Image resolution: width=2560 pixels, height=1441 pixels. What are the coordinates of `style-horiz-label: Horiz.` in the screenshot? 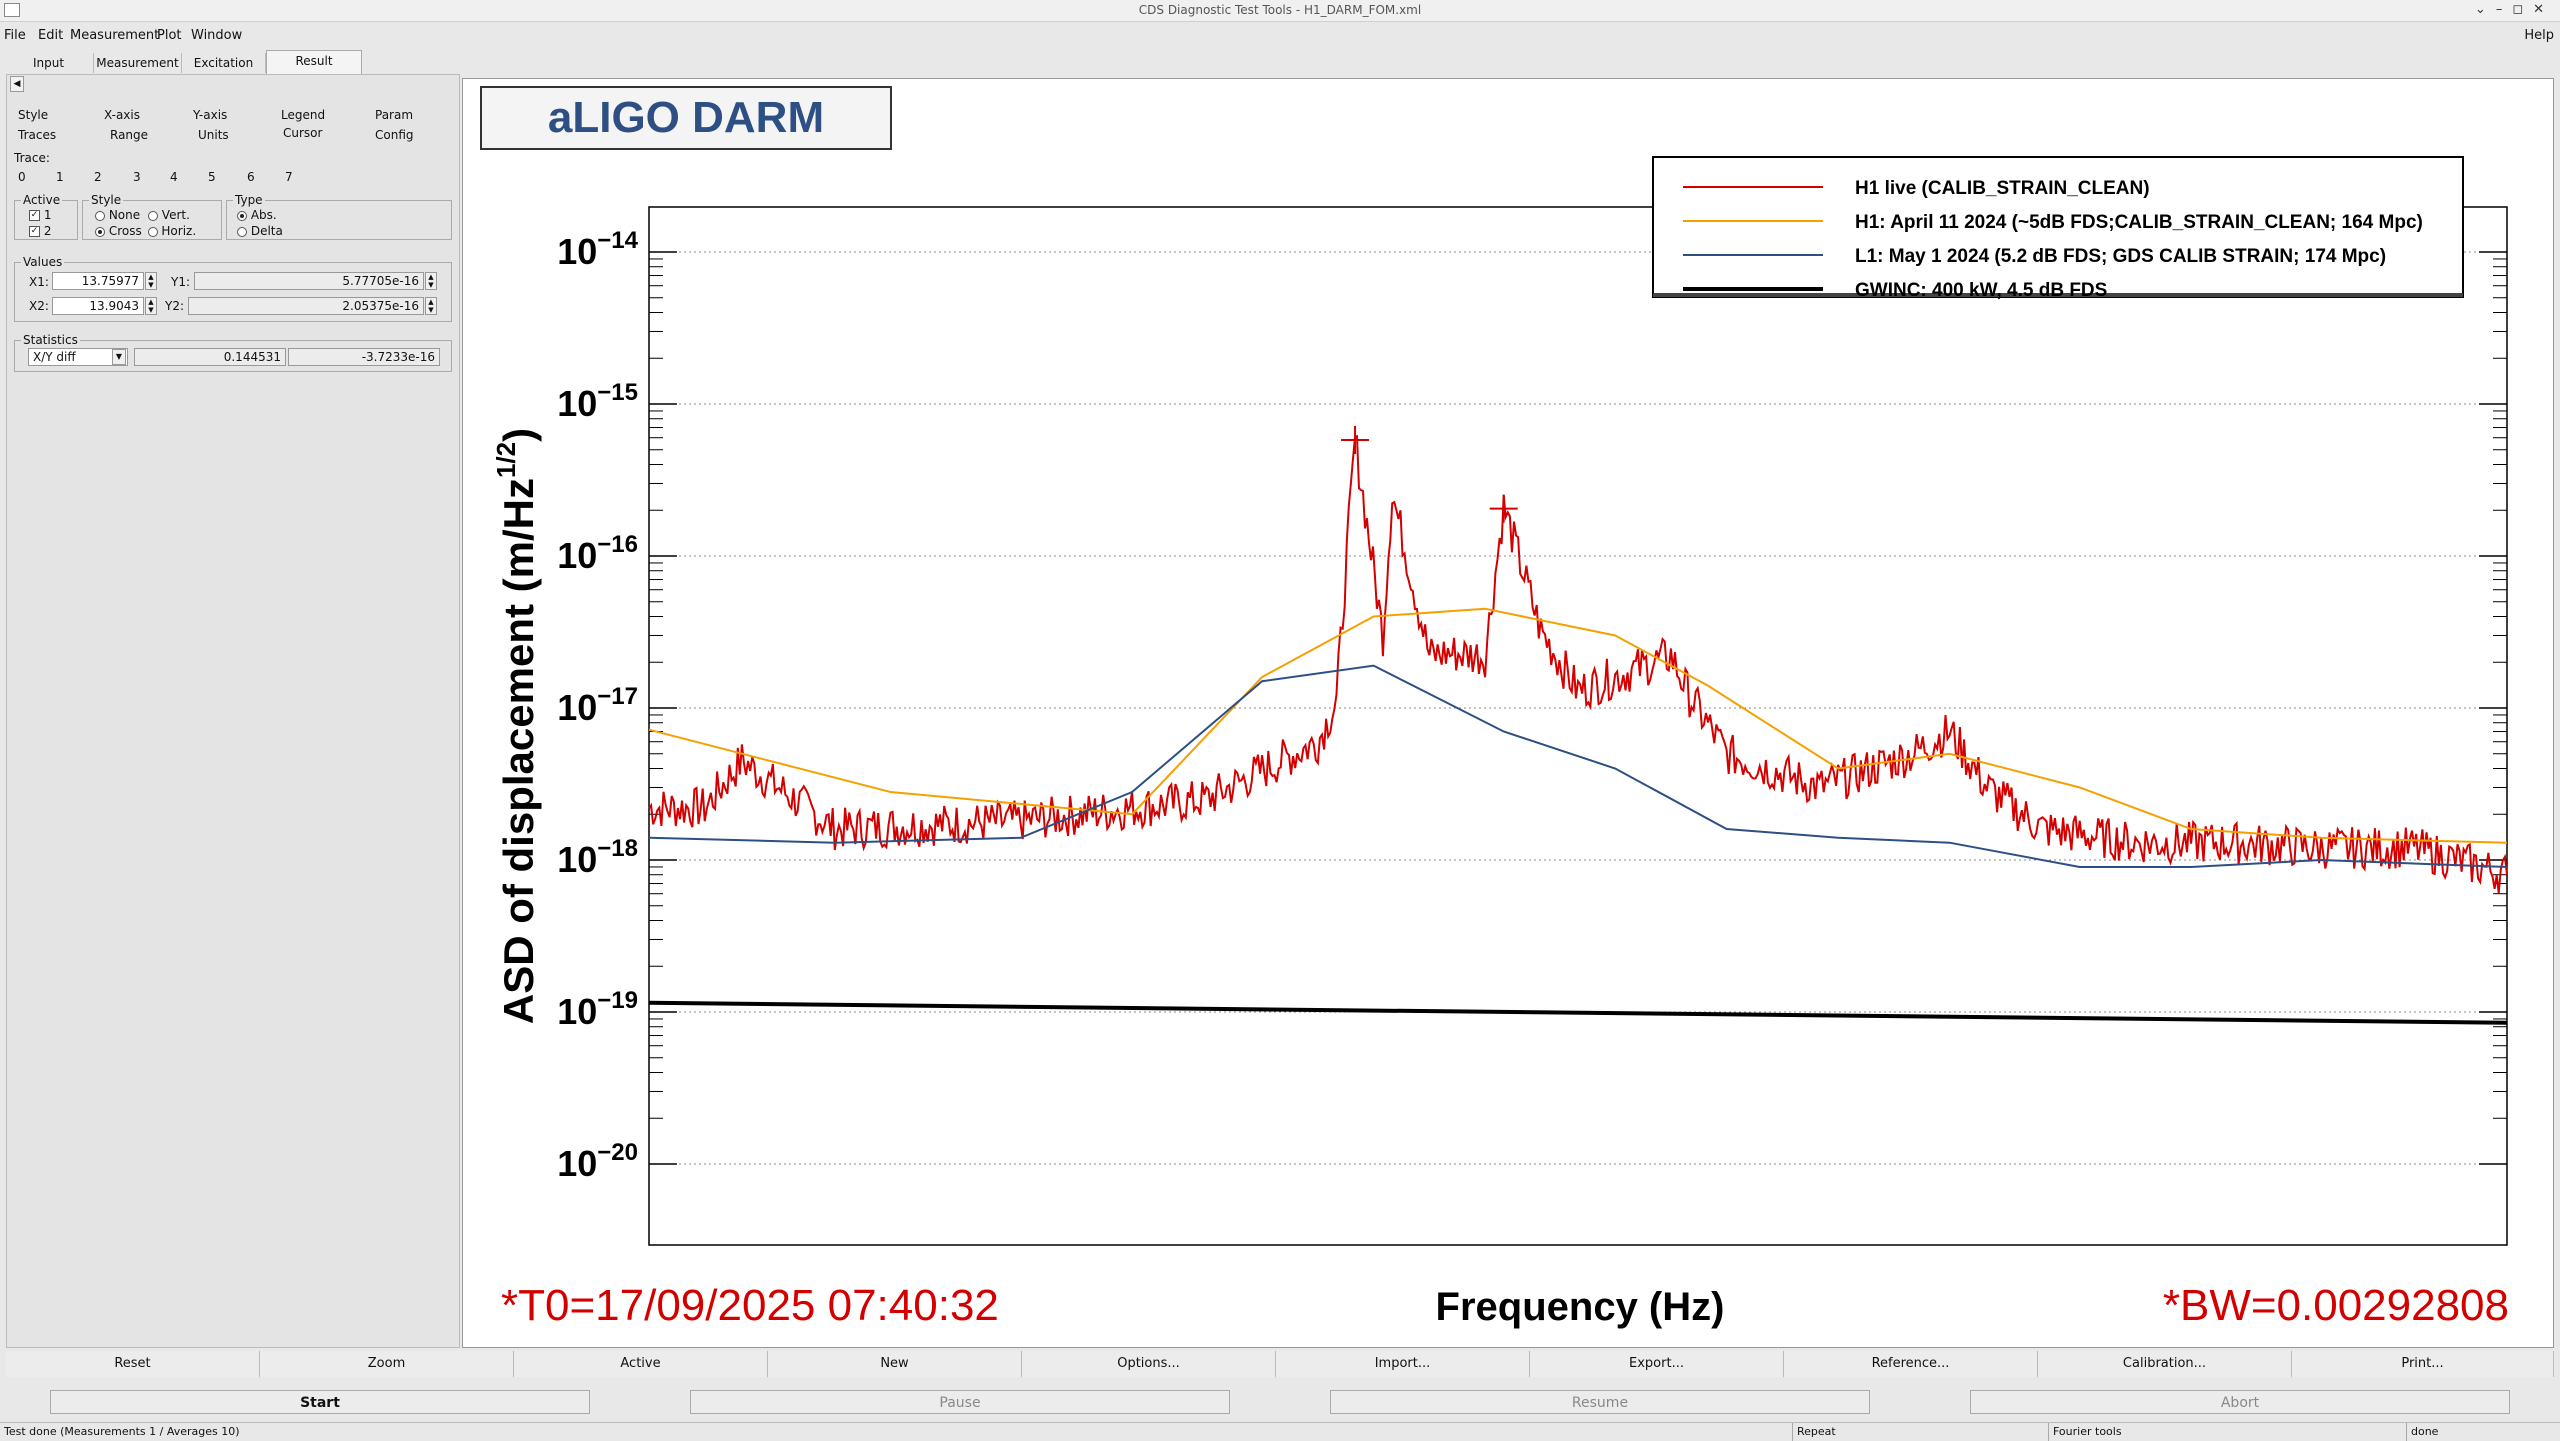 It's located at (179, 231).